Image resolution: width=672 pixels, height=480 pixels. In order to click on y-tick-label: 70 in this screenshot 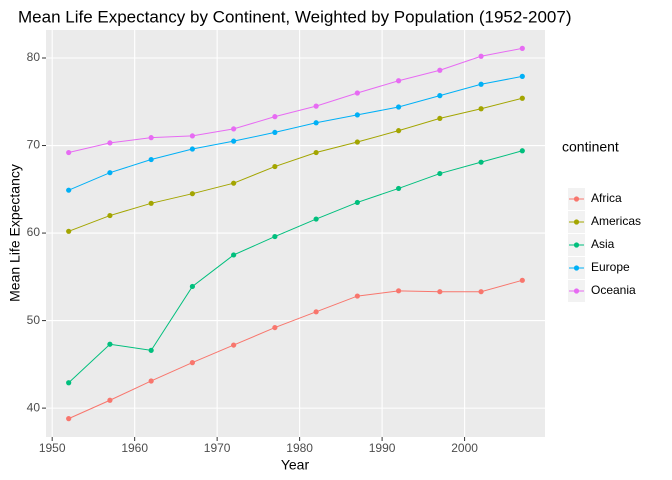, I will do `click(34, 145)`.